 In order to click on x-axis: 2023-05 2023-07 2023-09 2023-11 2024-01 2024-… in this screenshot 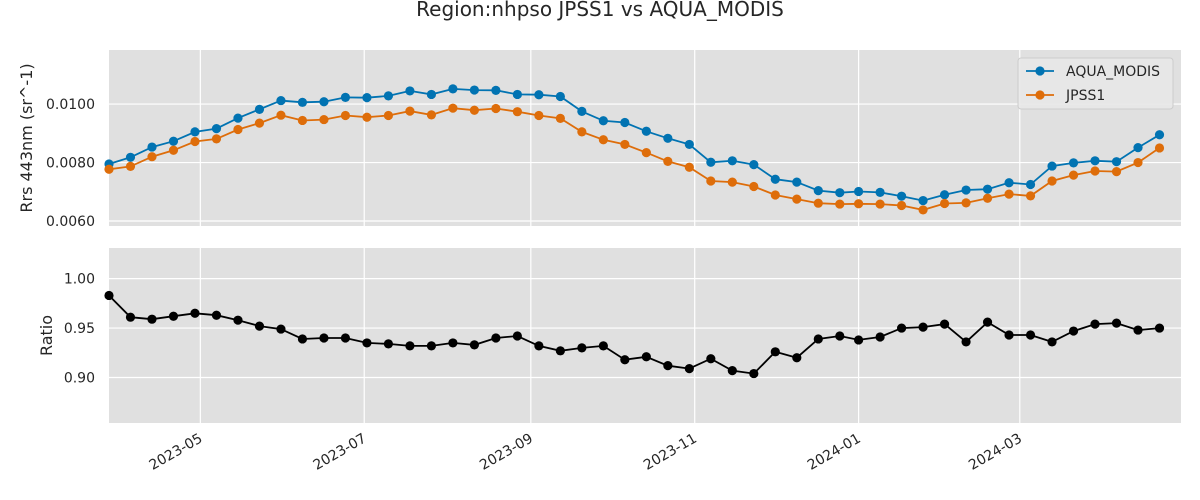, I will do `click(586, 452)`.